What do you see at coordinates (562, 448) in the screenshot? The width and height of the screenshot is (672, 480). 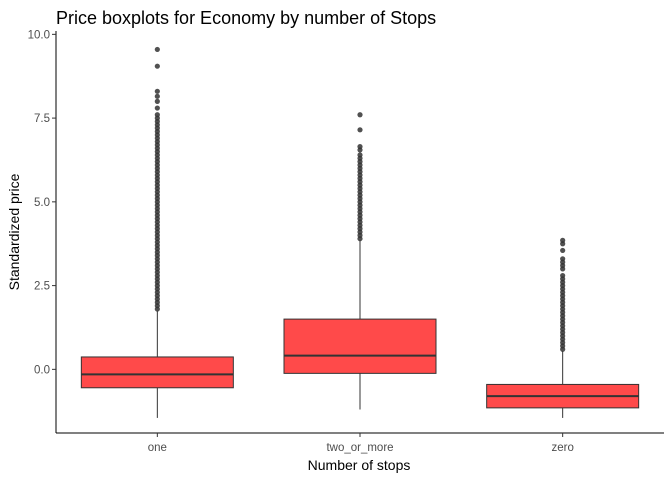 I see `x-tick-label: zero` at bounding box center [562, 448].